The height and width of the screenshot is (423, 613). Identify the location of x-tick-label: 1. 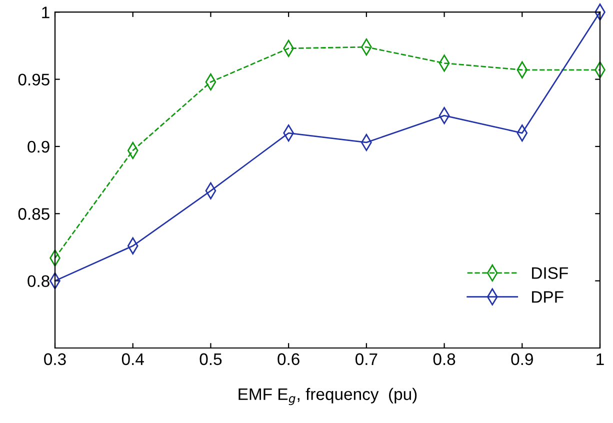
(600, 359).